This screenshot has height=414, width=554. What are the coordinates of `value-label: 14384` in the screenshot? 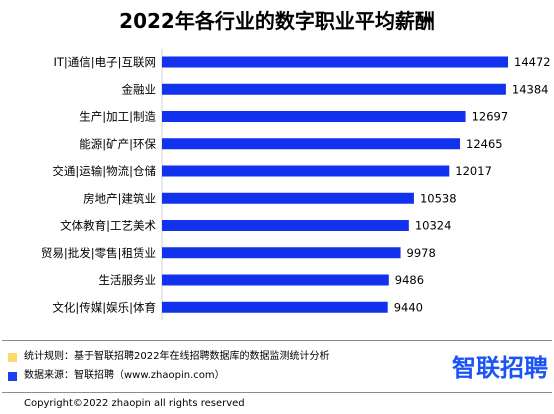 It's located at (530, 89).